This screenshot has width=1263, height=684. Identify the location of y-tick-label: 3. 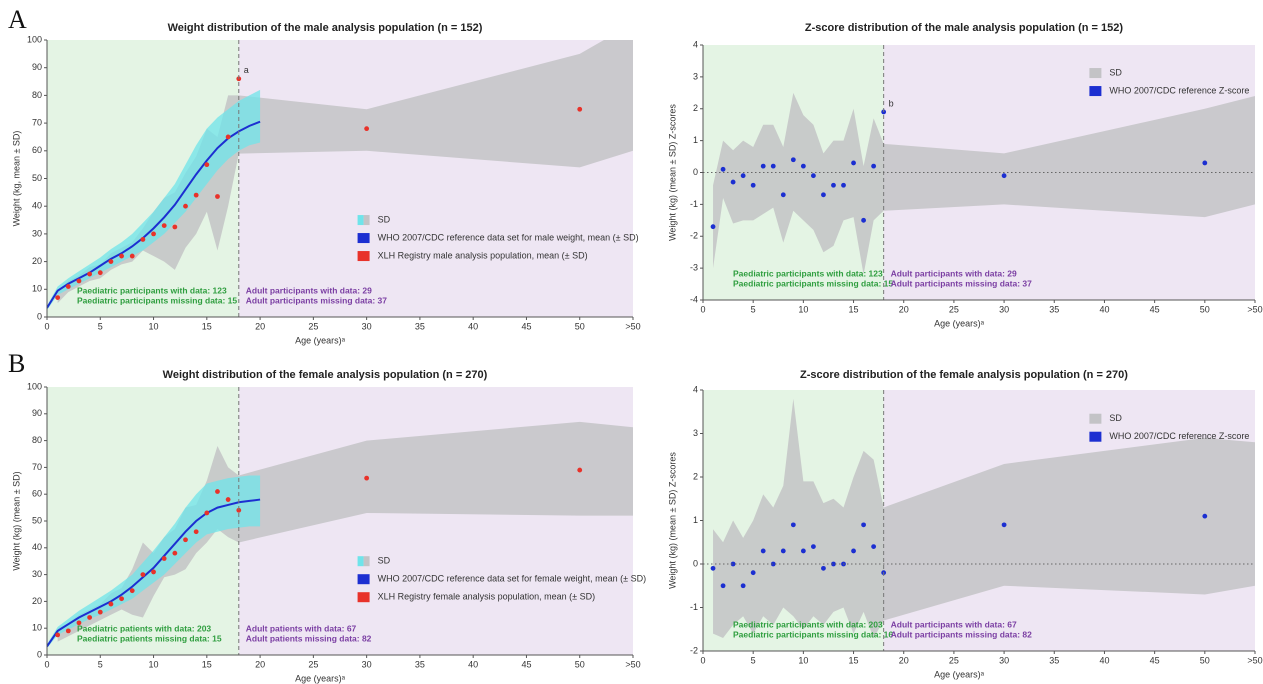
(695, 433).